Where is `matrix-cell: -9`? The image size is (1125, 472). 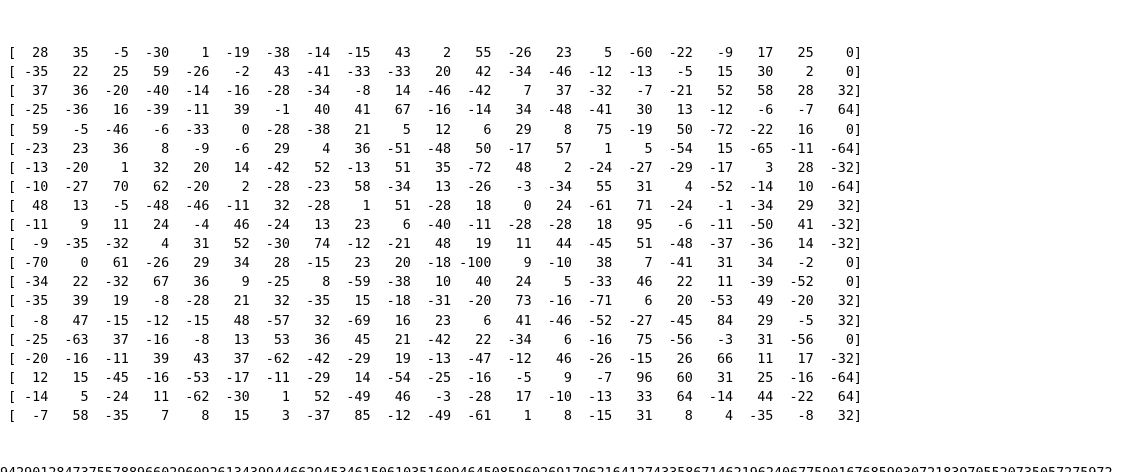
matrix-cell: -9 is located at coordinates (725, 54).